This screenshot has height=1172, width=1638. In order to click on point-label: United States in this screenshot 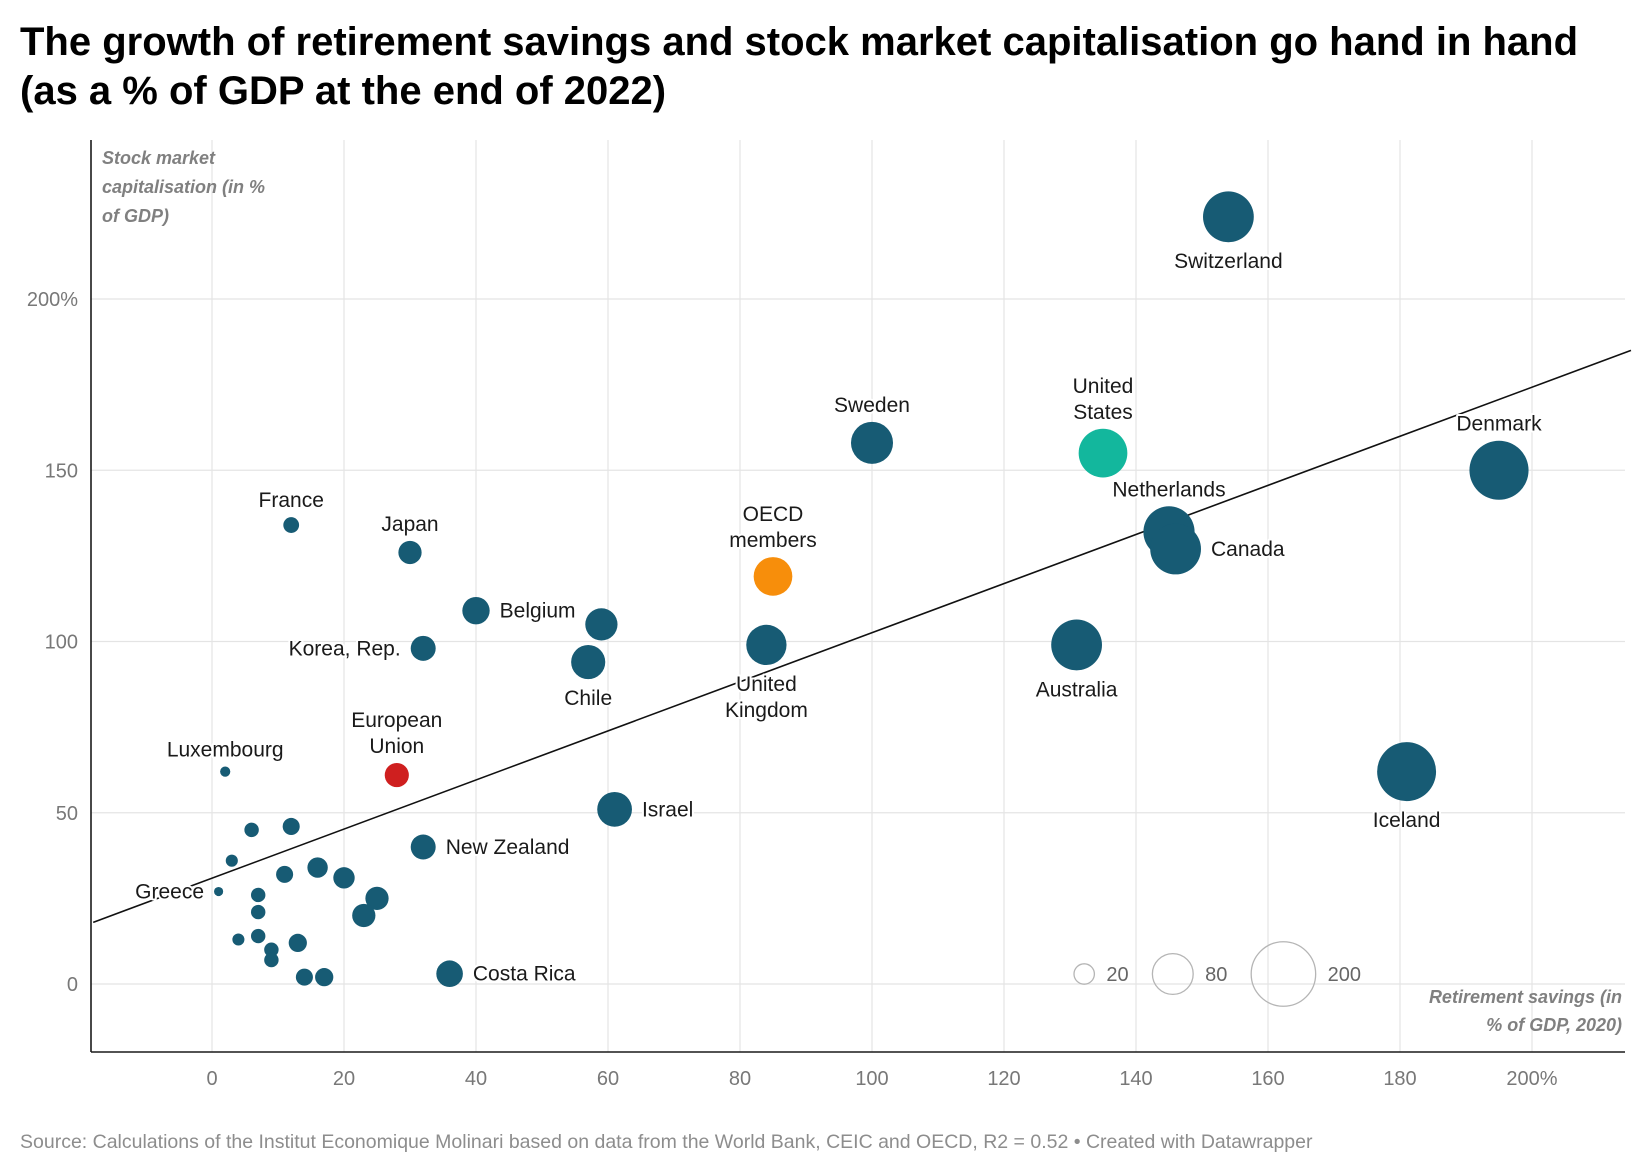, I will do `click(1103, 399)`.